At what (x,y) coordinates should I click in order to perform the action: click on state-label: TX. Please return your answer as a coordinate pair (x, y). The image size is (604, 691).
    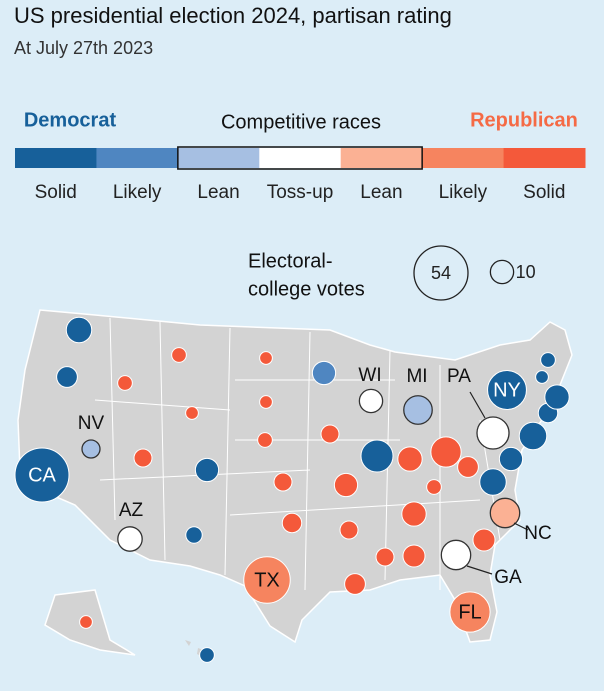
    Looking at the image, I should click on (267, 580).